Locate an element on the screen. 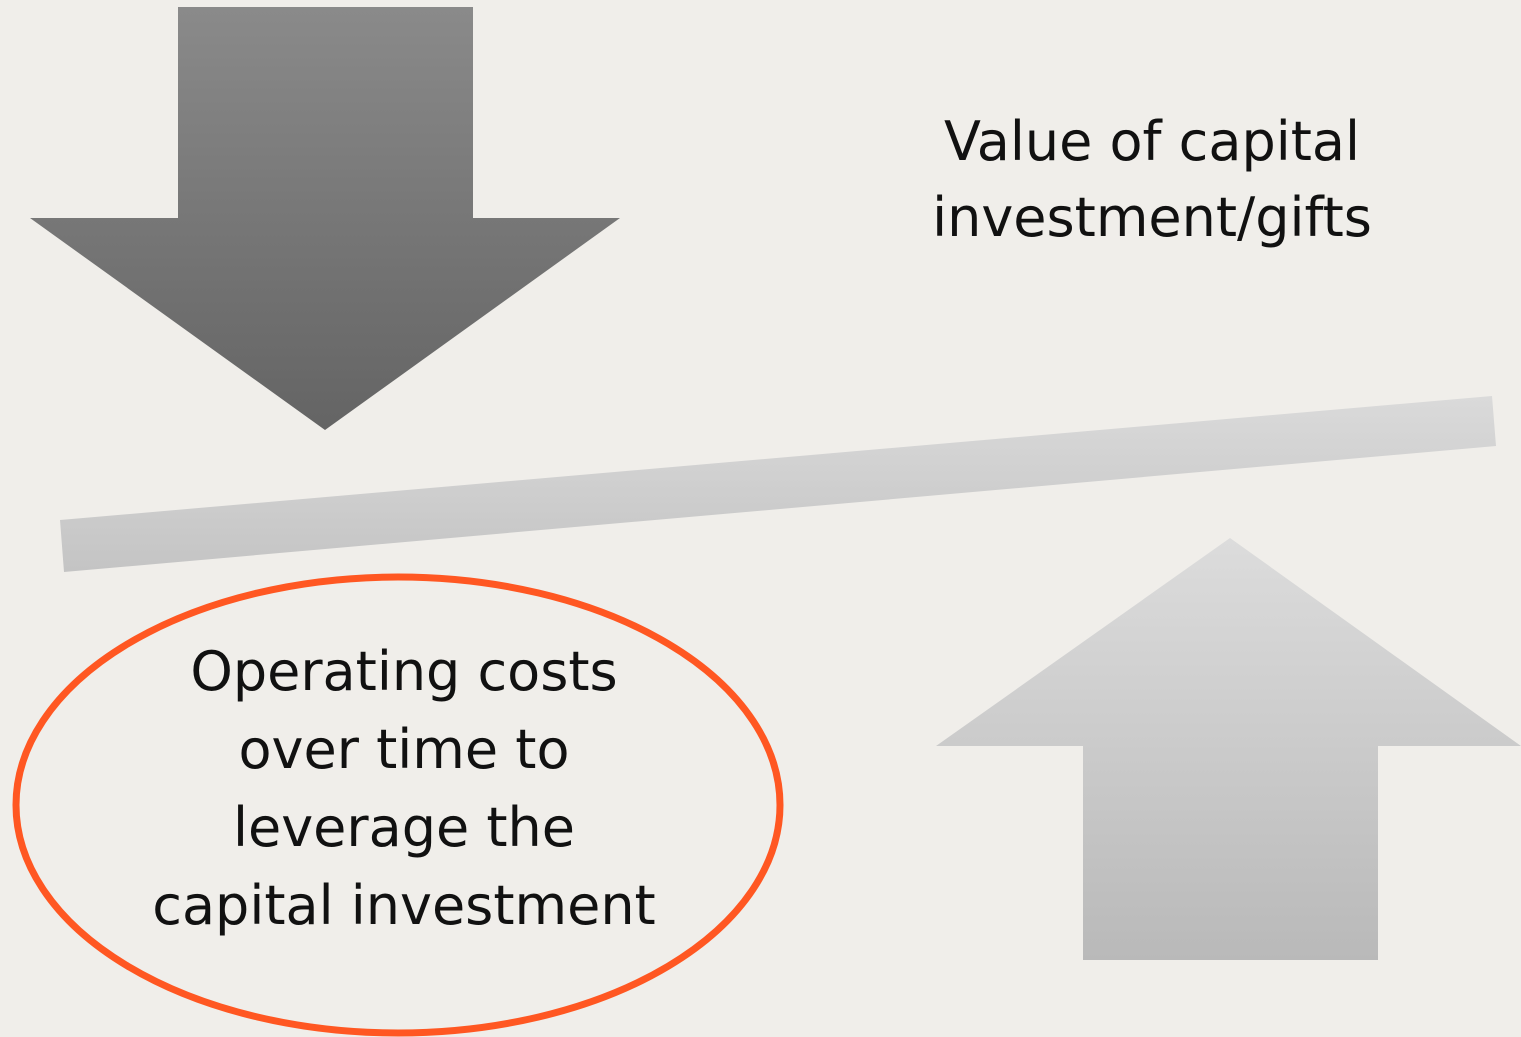 The image size is (1521, 1037). operating-label: leverage the is located at coordinates (404, 827).